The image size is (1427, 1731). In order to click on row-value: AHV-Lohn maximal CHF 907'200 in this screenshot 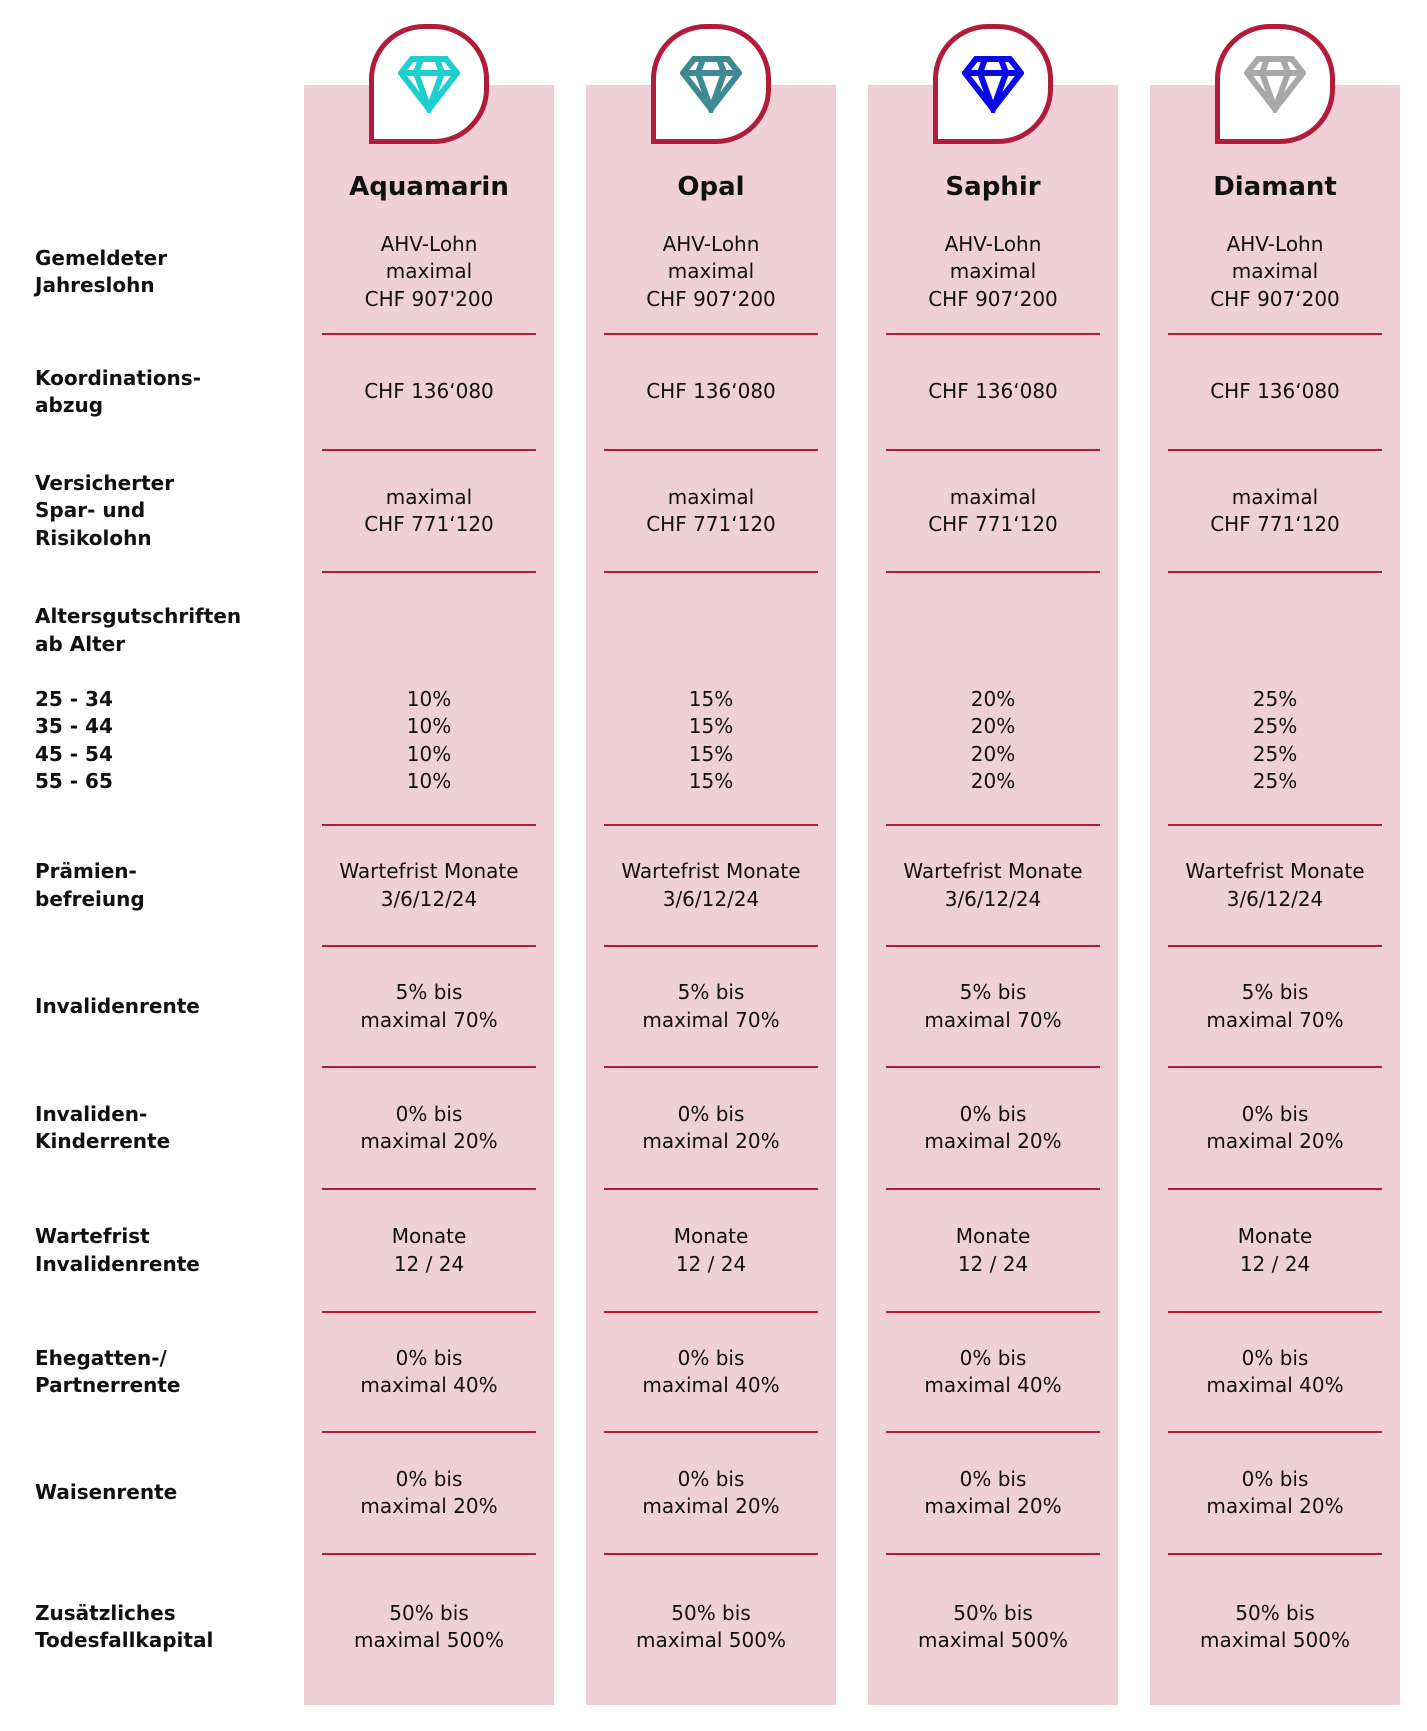, I will do `click(429, 272)`.